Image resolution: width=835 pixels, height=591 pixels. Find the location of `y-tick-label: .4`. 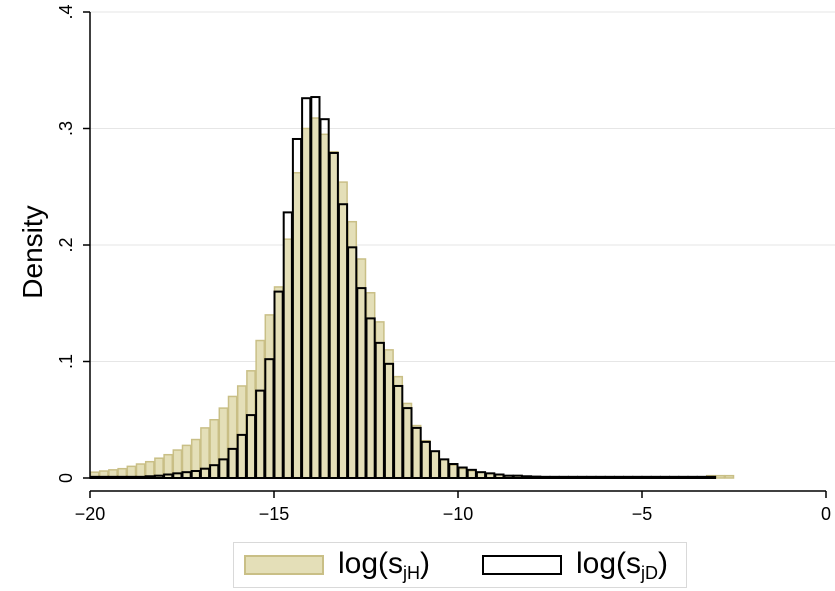

y-tick-label: .4 is located at coordinates (66, 11).